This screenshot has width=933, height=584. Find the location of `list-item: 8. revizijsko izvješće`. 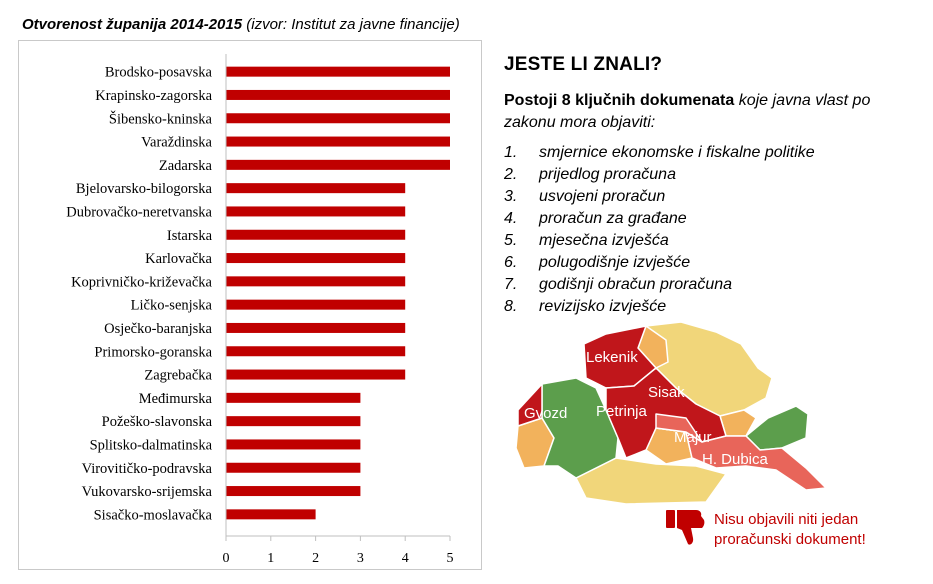

list-item: 8. revizijsko izvješće is located at coordinates (585, 306).